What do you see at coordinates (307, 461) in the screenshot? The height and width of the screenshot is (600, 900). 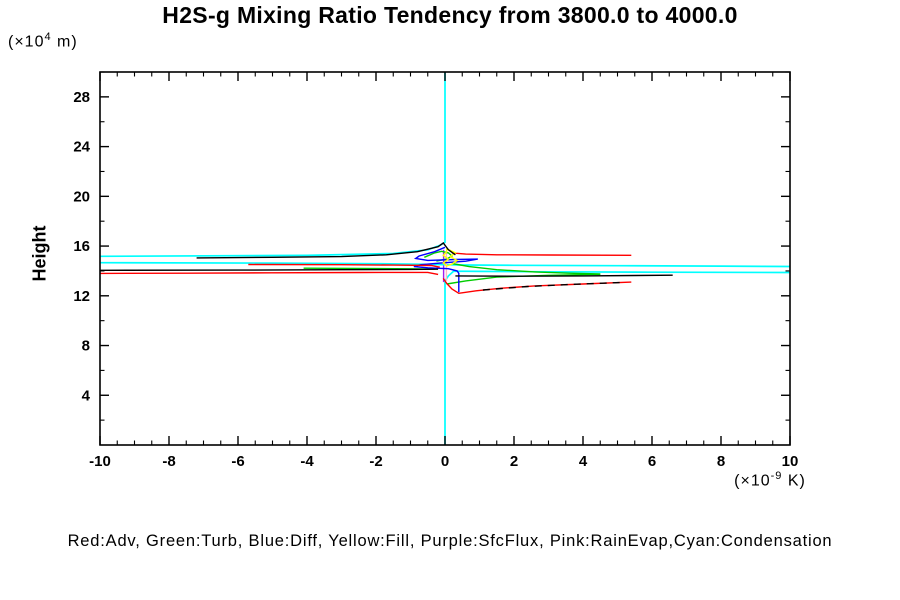 I see `svg-text: -4` at bounding box center [307, 461].